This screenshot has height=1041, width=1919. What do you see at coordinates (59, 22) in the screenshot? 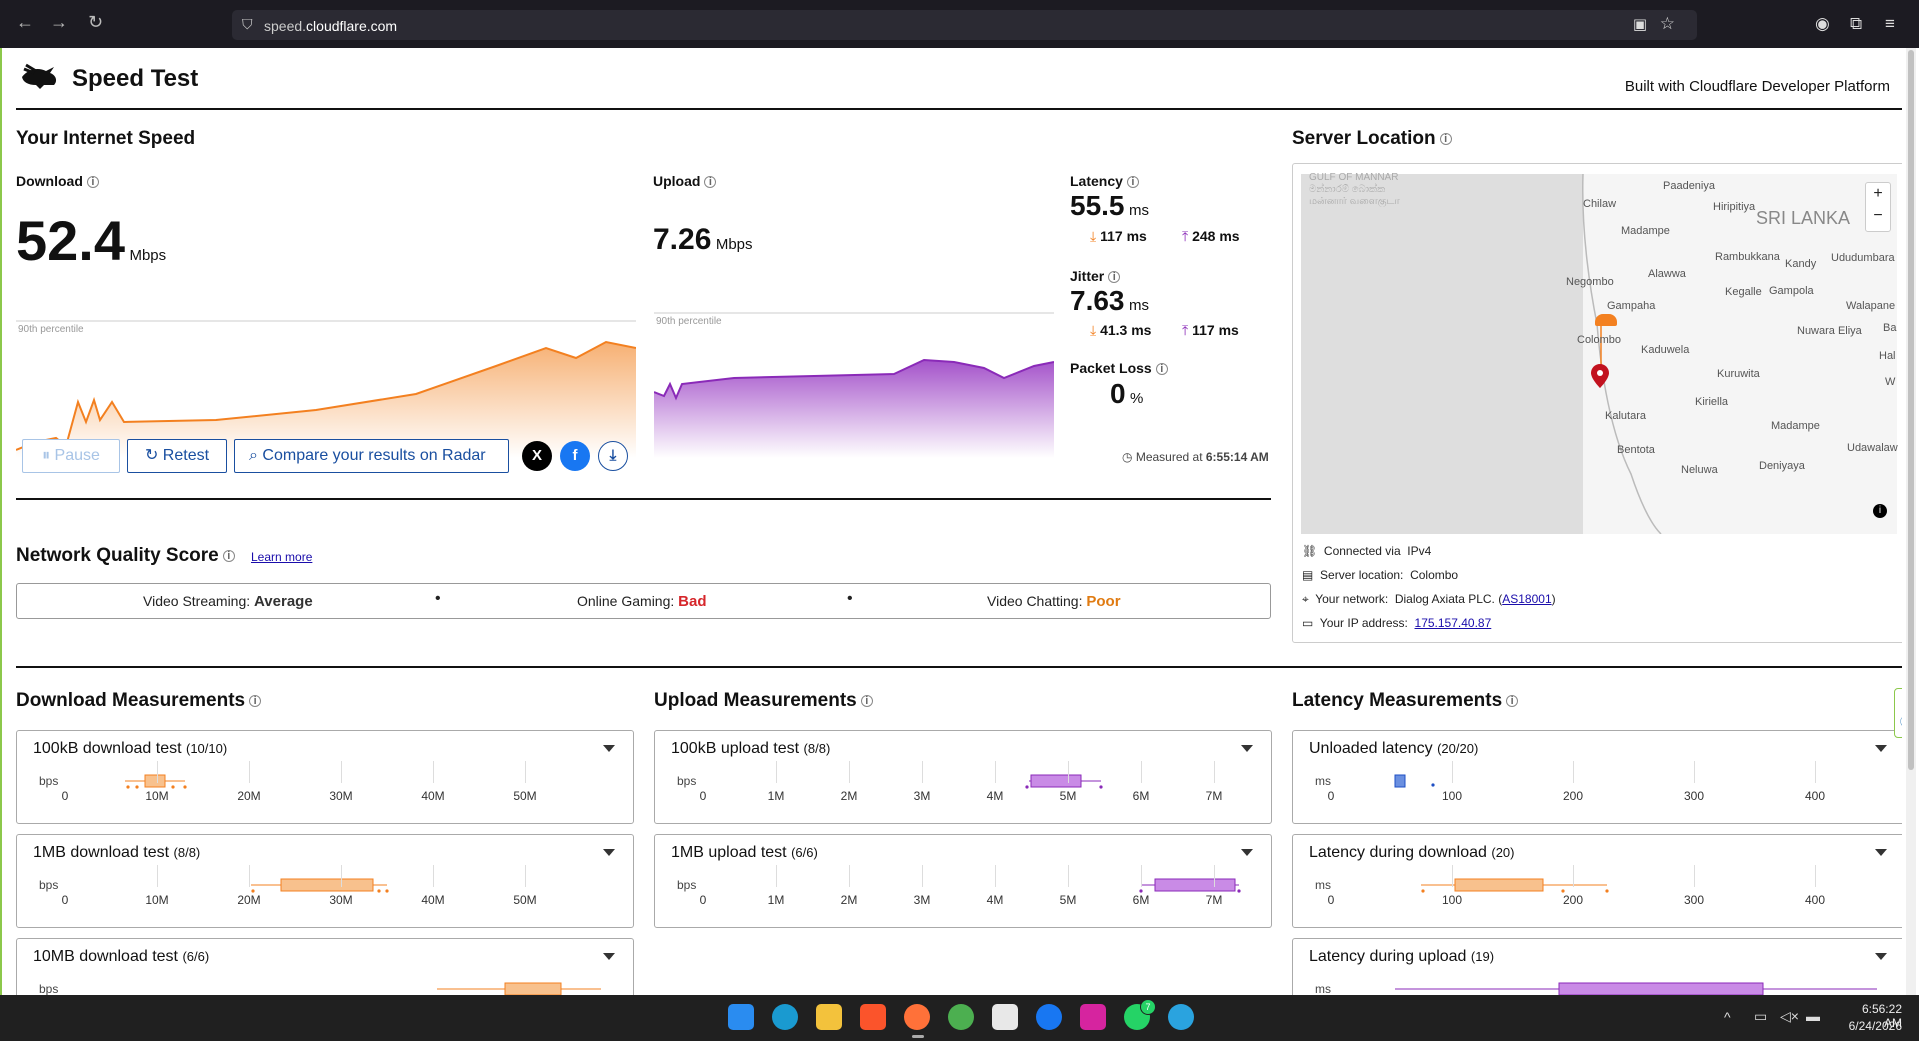
I see `forward-icon: →` at bounding box center [59, 22].